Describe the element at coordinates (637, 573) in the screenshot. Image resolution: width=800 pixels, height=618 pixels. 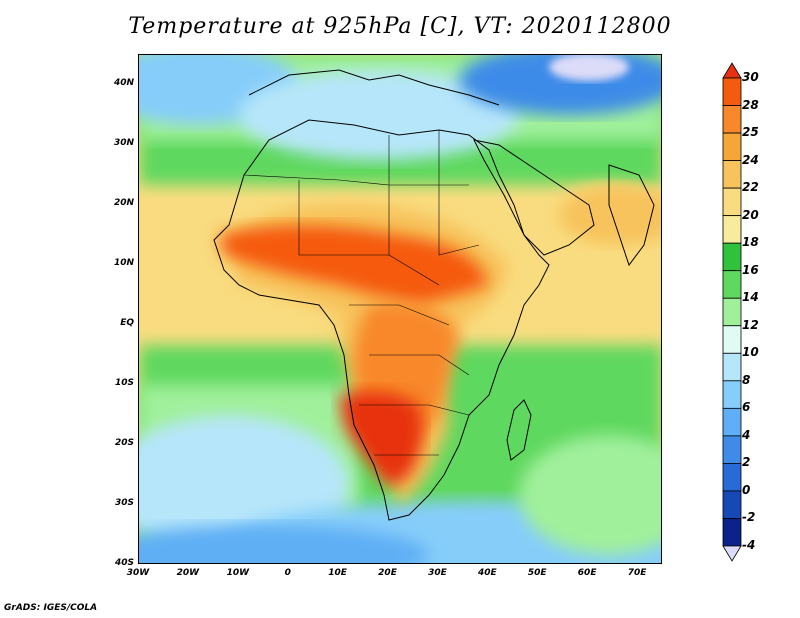
I see `longitude-label: 70E` at that location.